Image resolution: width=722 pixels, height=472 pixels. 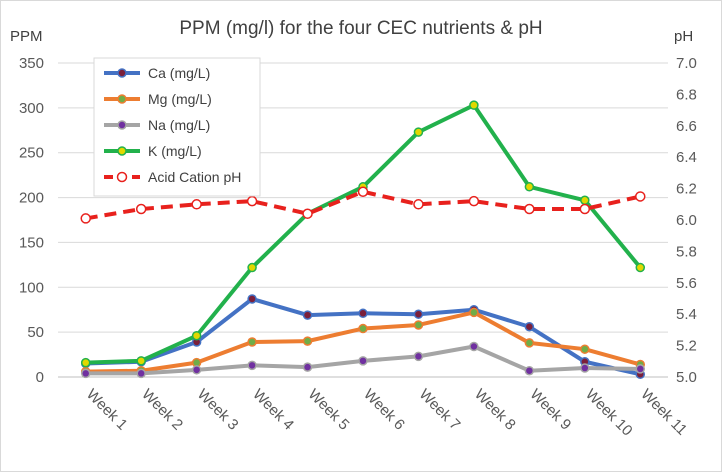 I want to click on right-tick-label: 6.6, so click(x=686, y=126).